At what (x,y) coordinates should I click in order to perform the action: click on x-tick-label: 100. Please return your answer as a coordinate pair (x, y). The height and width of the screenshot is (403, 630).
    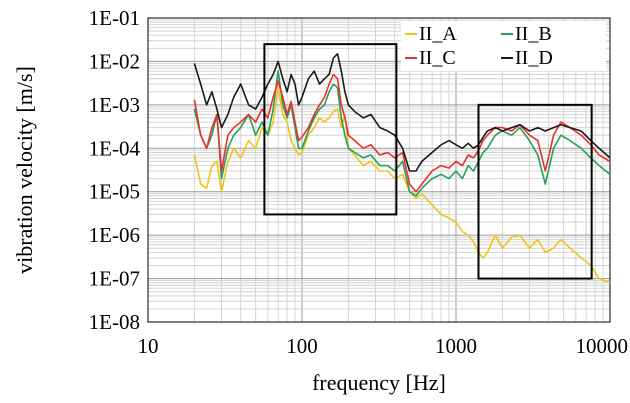
    Looking at the image, I should click on (302, 346).